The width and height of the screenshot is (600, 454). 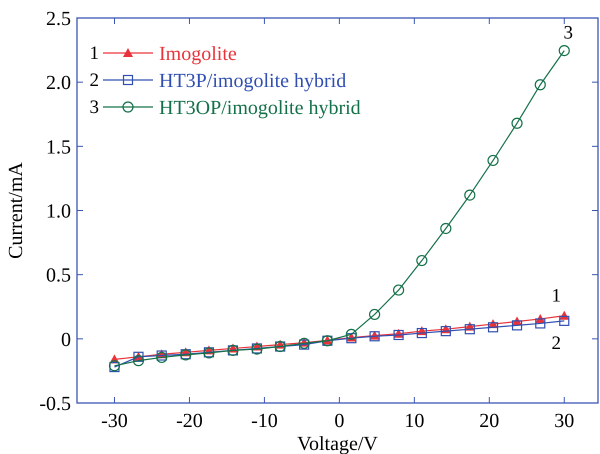 I want to click on y-tick-label: 0, so click(x=66, y=339).